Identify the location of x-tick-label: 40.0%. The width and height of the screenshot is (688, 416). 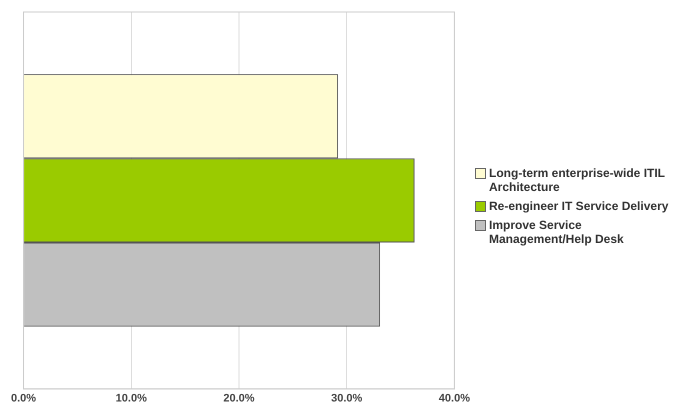
(454, 398).